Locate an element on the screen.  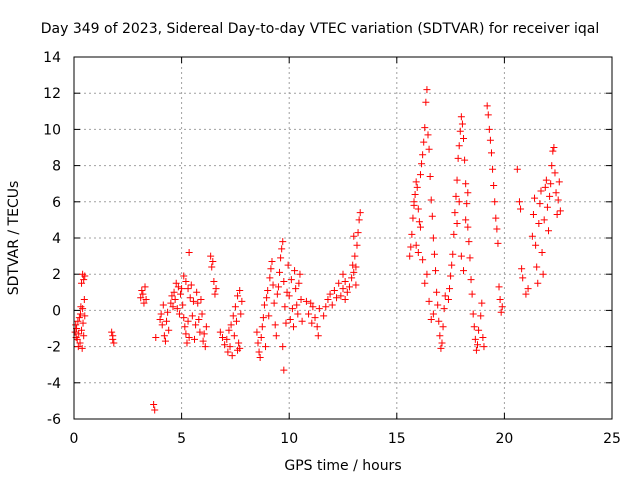
x-tick-label: 10 is located at coordinates (289, 439).